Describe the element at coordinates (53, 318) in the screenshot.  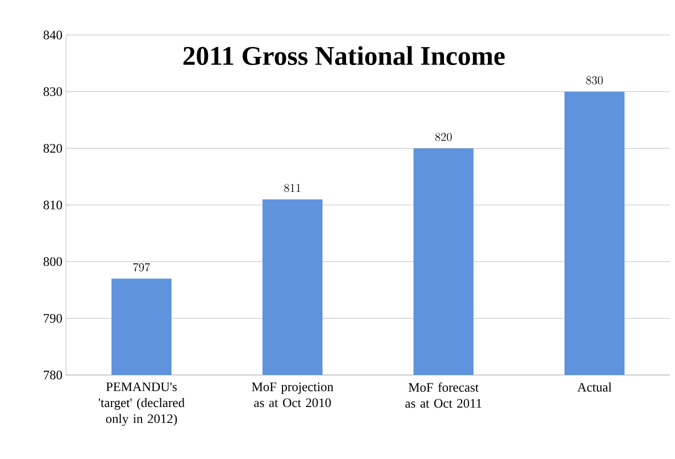
I see `y-tick-label: 790` at that location.